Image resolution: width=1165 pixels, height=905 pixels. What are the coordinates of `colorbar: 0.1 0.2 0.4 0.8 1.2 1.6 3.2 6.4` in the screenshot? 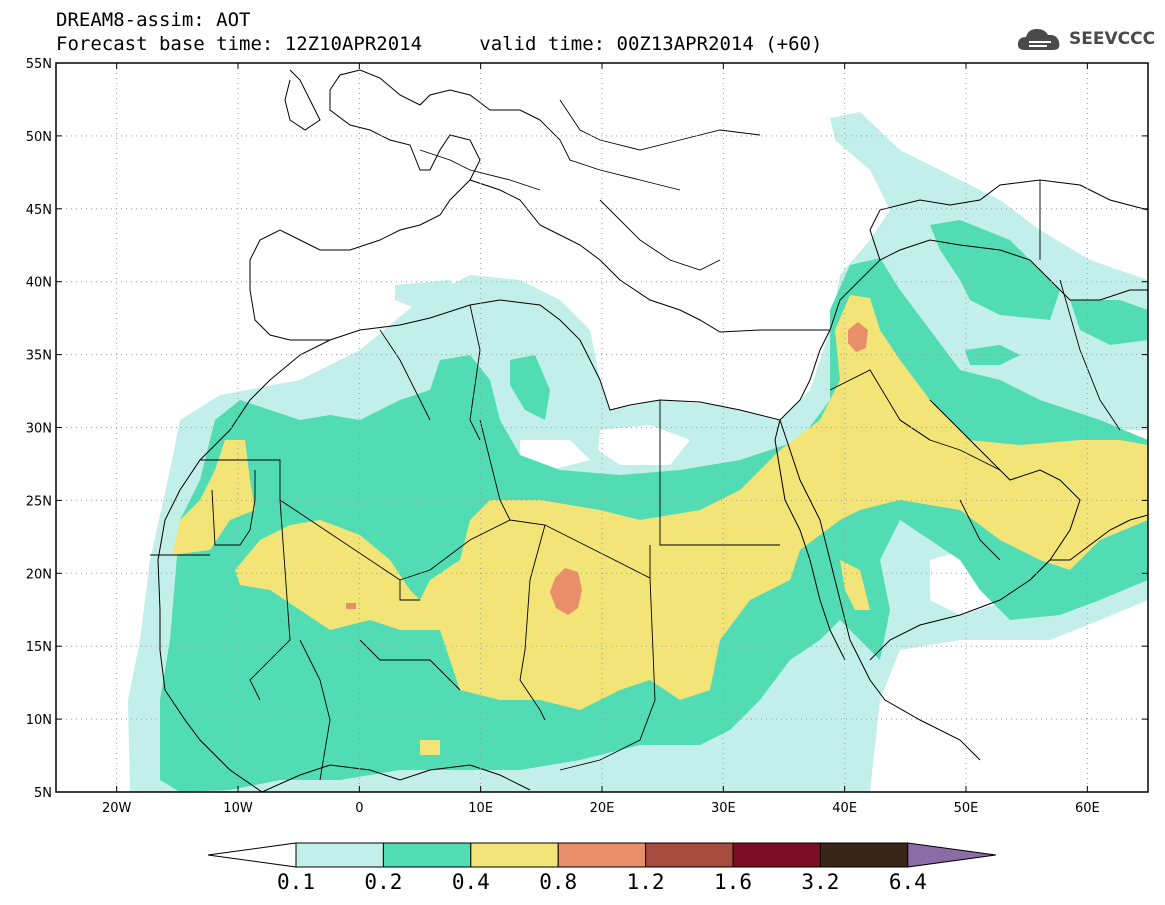 It's located at (601, 868).